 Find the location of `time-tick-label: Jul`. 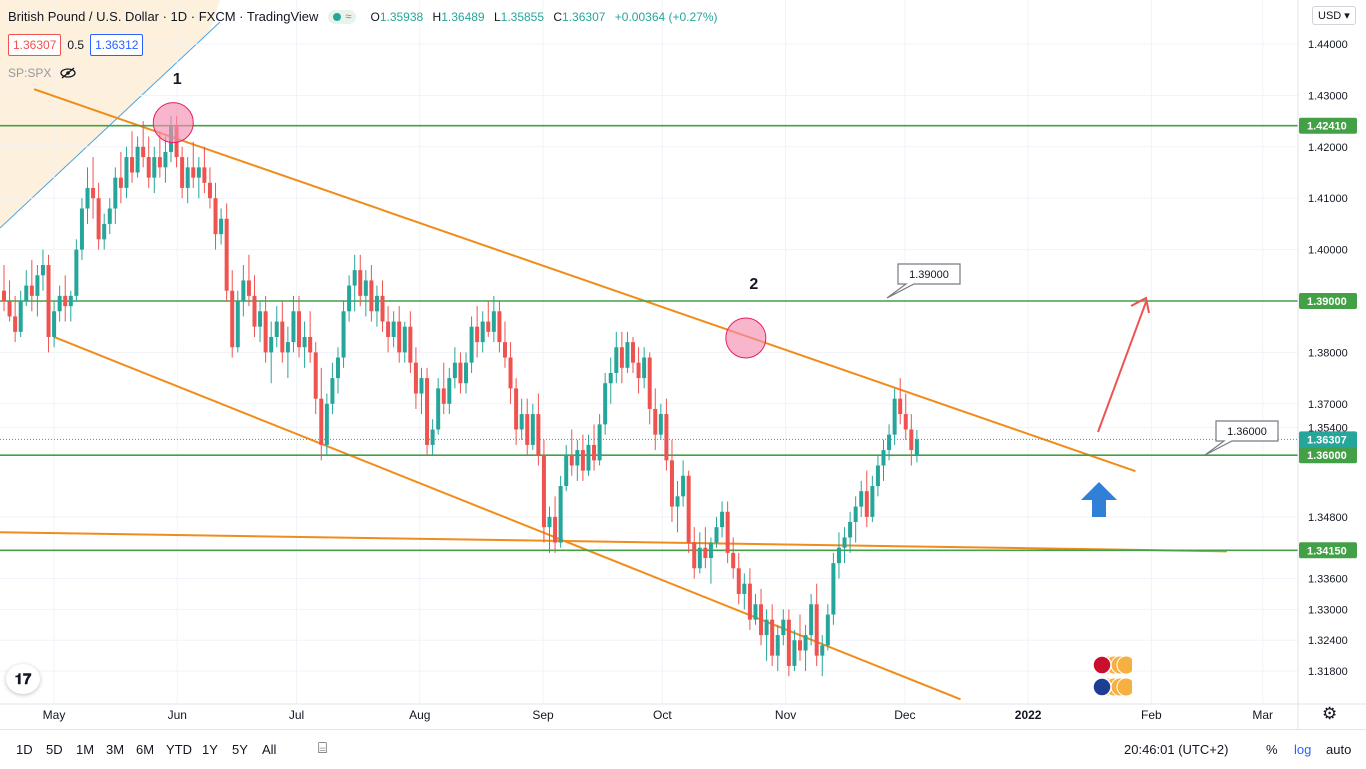

time-tick-label: Jul is located at coordinates (296, 715).